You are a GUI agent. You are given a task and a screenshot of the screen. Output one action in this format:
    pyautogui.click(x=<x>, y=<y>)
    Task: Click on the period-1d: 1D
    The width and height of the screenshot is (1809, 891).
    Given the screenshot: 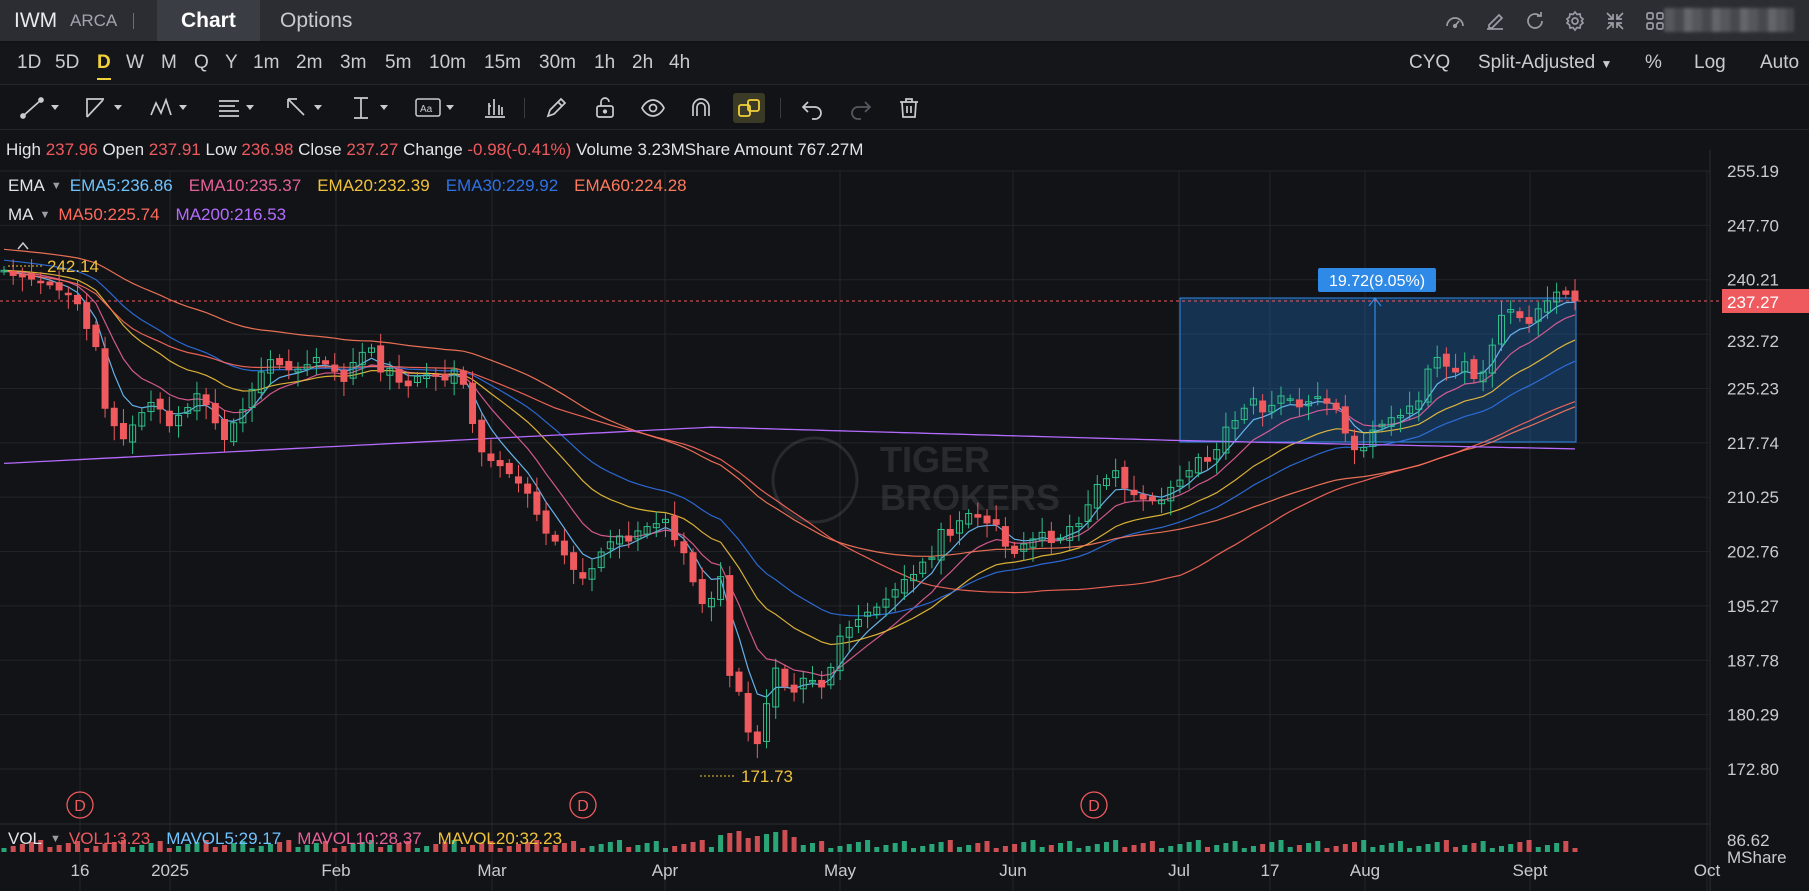 What is the action you would take?
    pyautogui.click(x=29, y=62)
    